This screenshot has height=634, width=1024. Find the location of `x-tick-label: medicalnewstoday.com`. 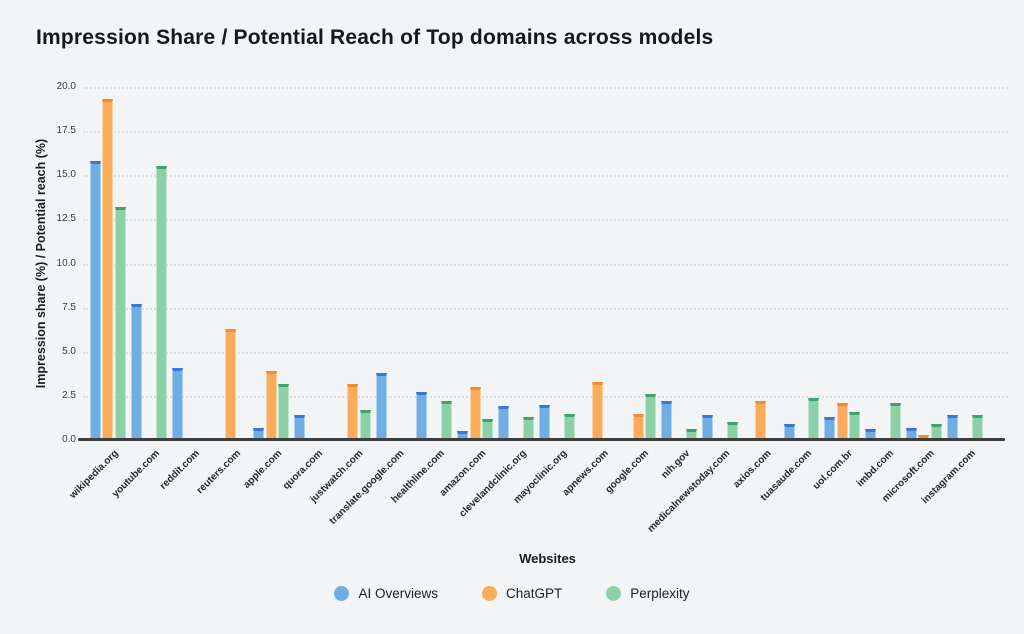

x-tick-label: medicalnewstoday.com is located at coordinates (689, 491).